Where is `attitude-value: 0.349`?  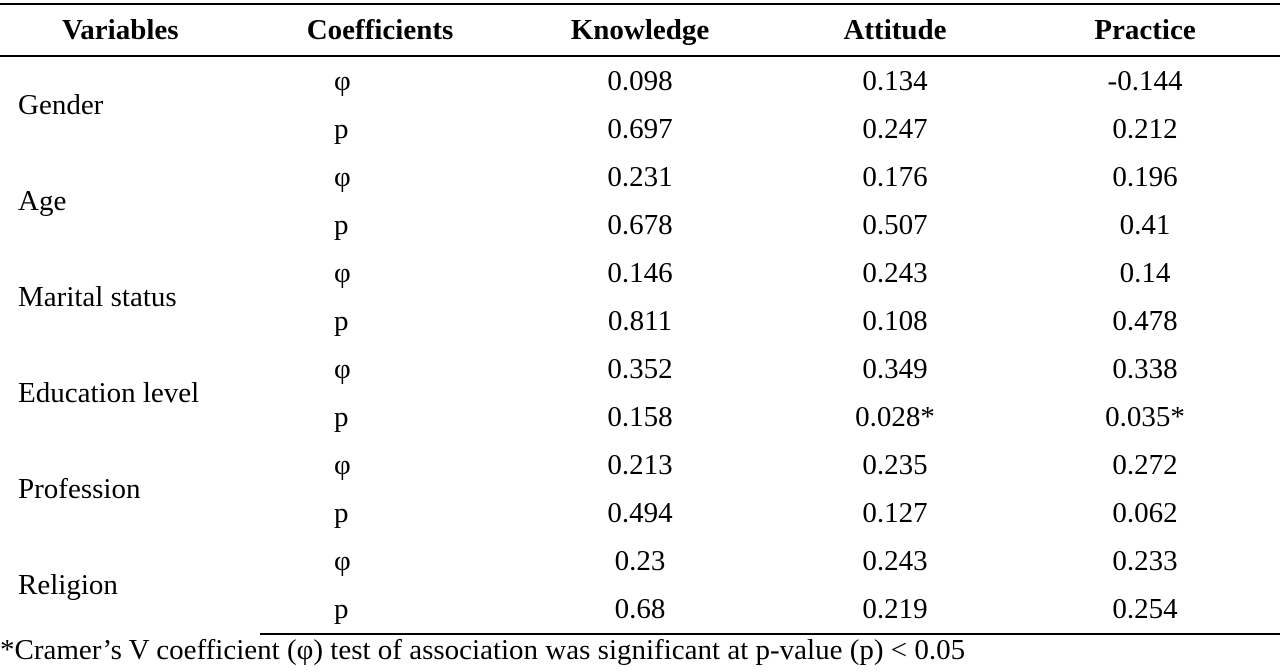
attitude-value: 0.349 is located at coordinates (895, 368).